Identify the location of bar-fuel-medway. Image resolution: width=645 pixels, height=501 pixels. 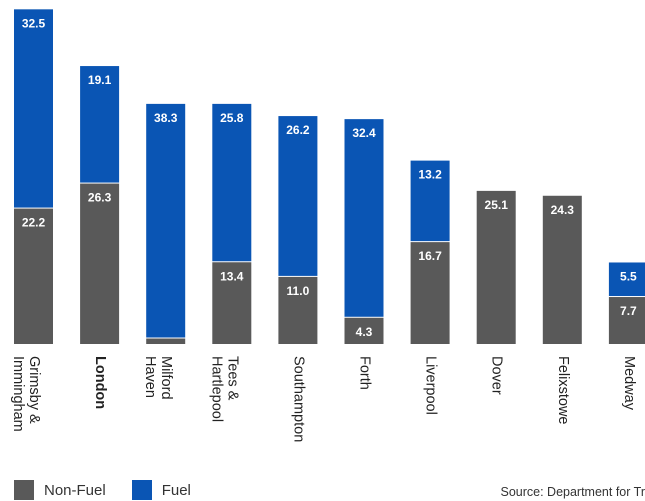
(626, 279).